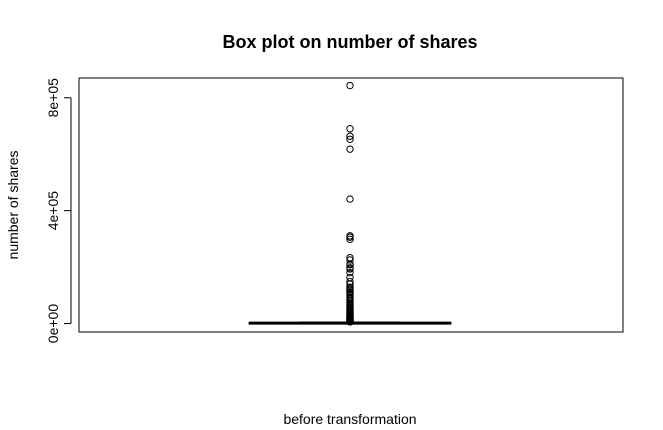  Describe the element at coordinates (349, 419) in the screenshot. I see `x-axis-label: before transformation` at that location.